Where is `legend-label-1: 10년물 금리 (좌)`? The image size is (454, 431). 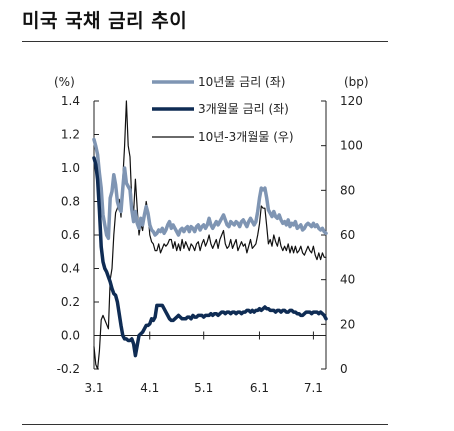 legend-label-1: 10년물 금리 (좌) is located at coordinates (241, 82).